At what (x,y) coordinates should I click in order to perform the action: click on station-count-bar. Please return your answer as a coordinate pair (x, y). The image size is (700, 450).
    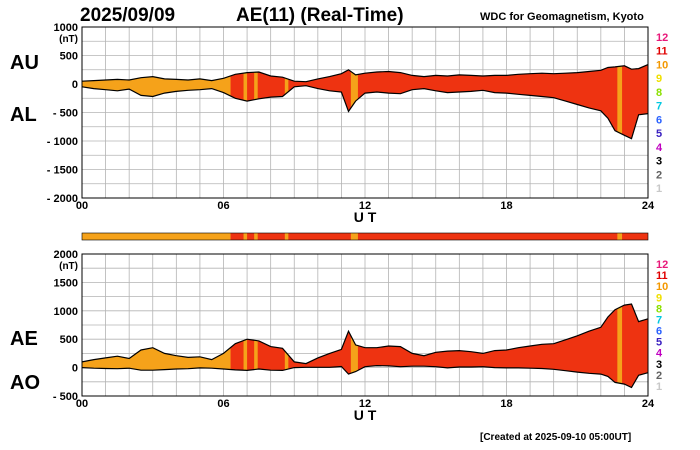
    Looking at the image, I should click on (365, 236).